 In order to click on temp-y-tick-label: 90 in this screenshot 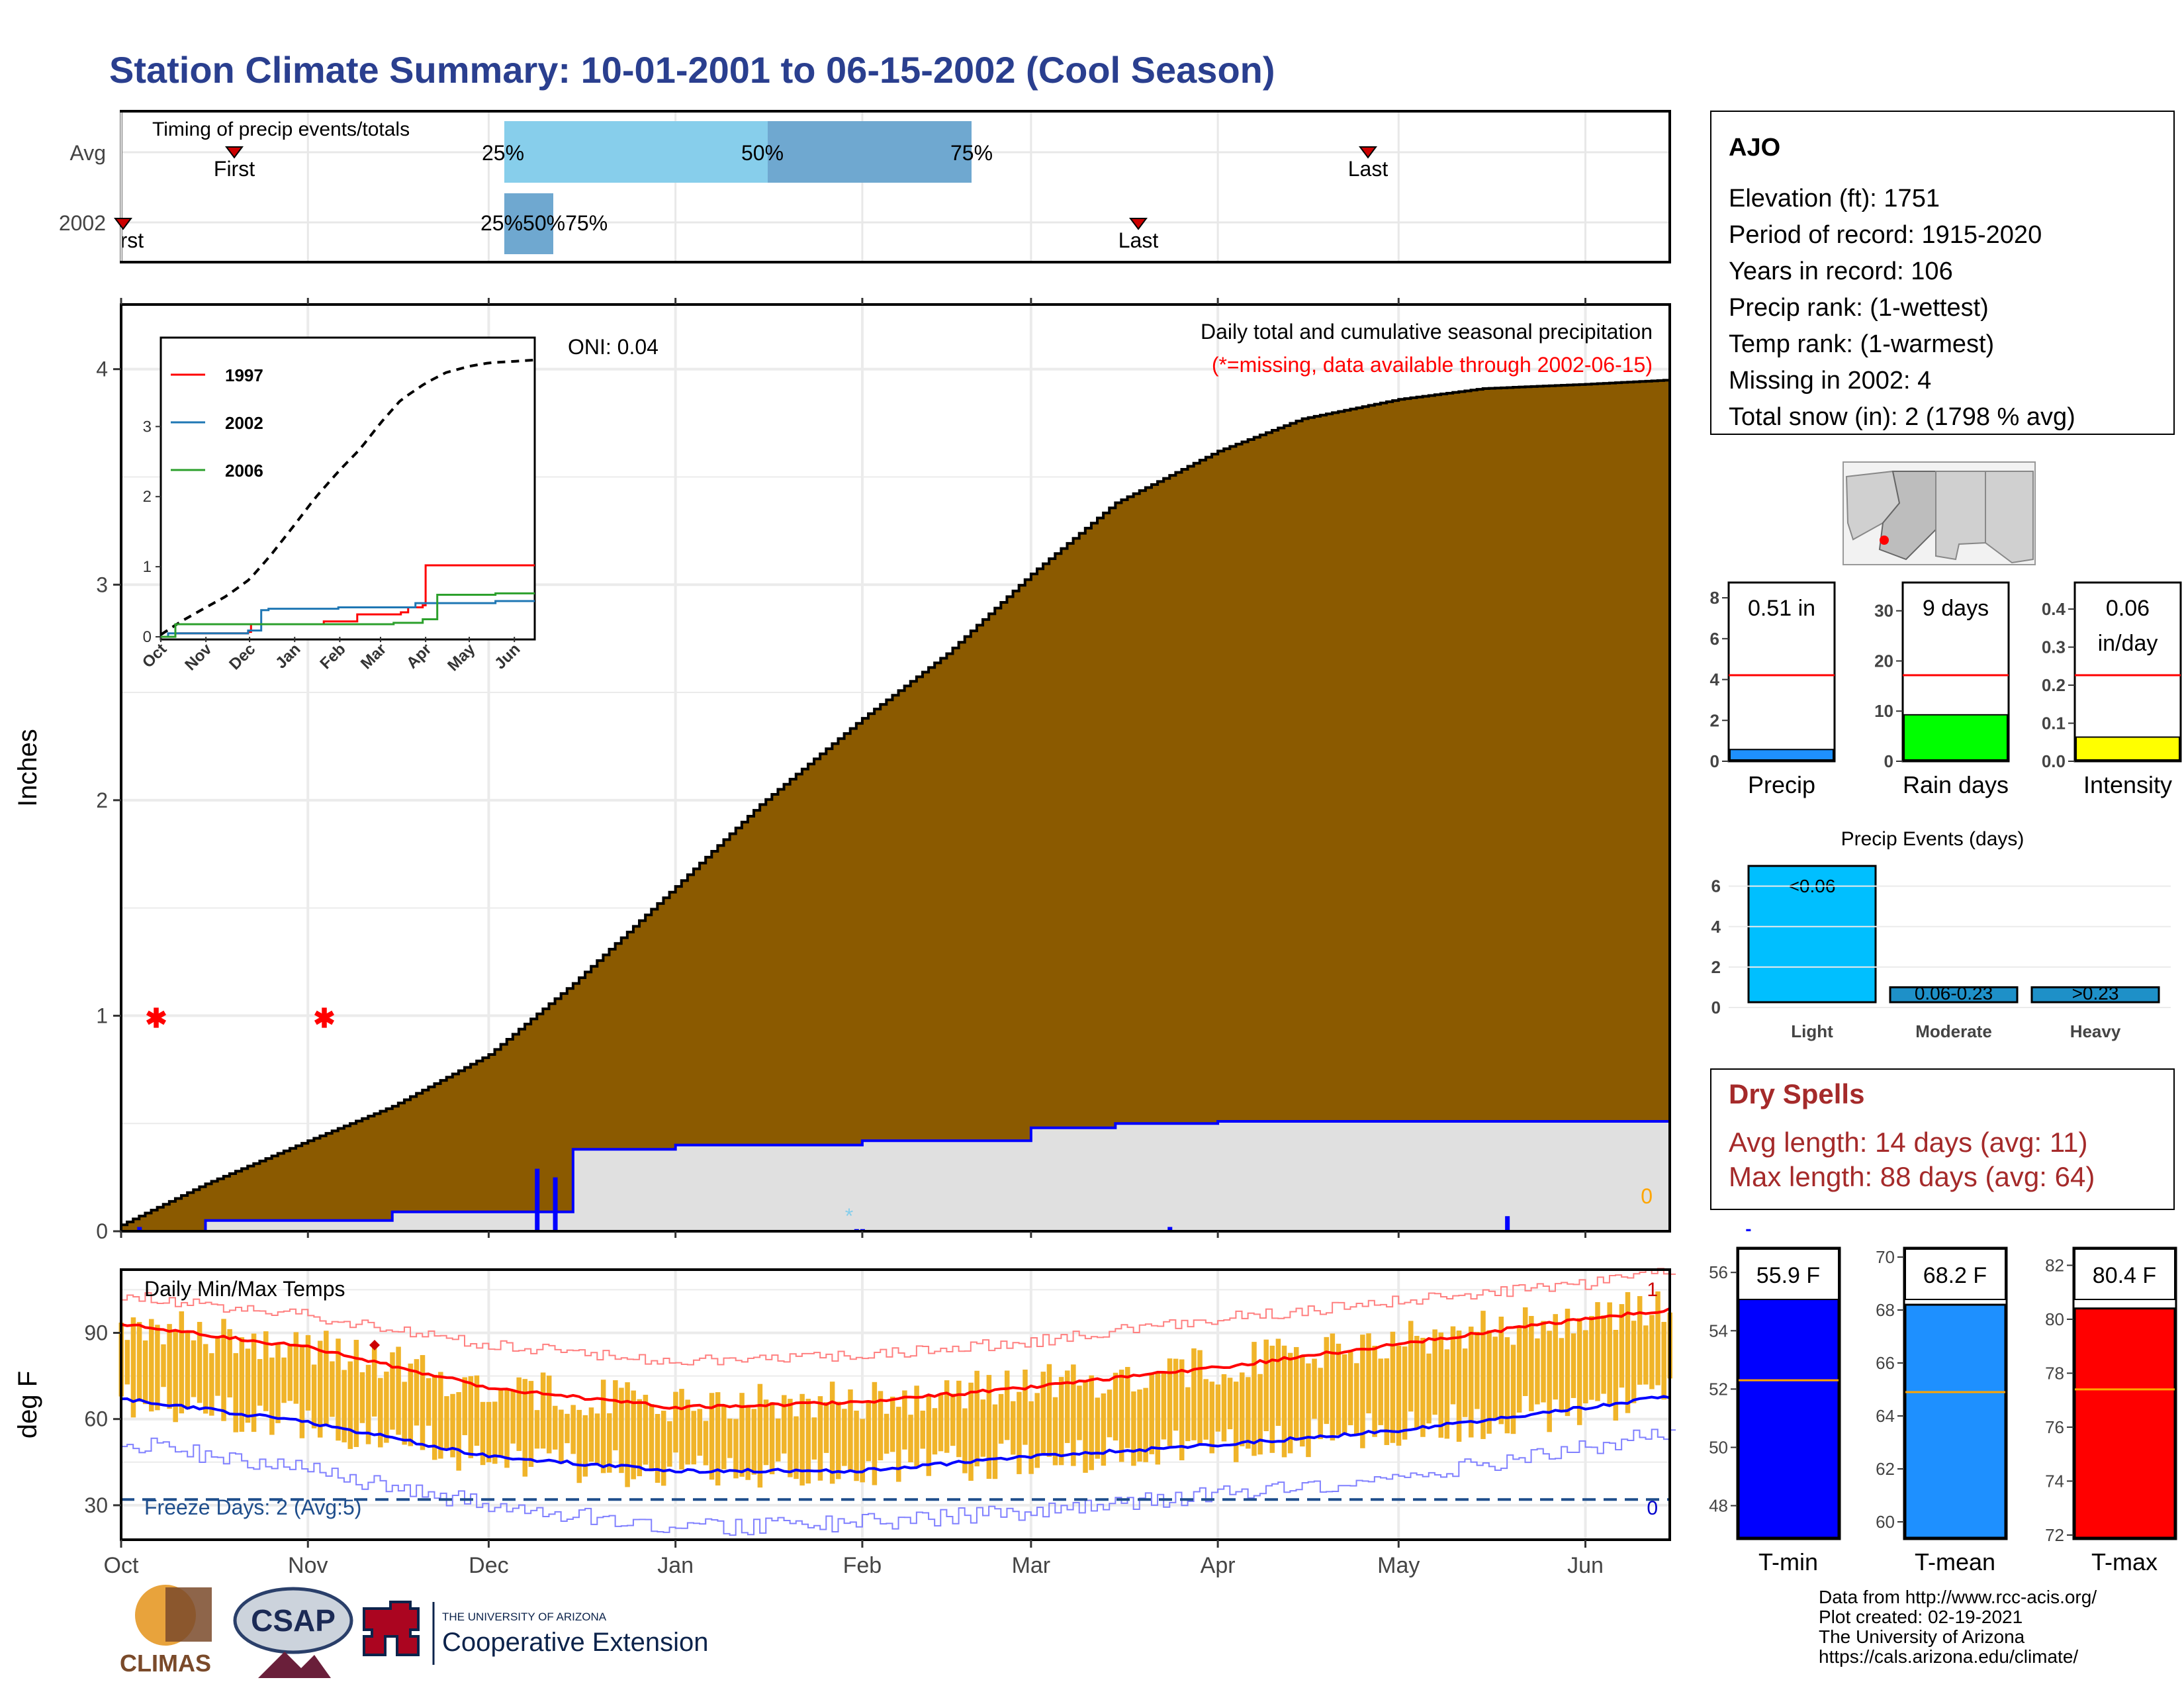, I will do `click(96, 1332)`.